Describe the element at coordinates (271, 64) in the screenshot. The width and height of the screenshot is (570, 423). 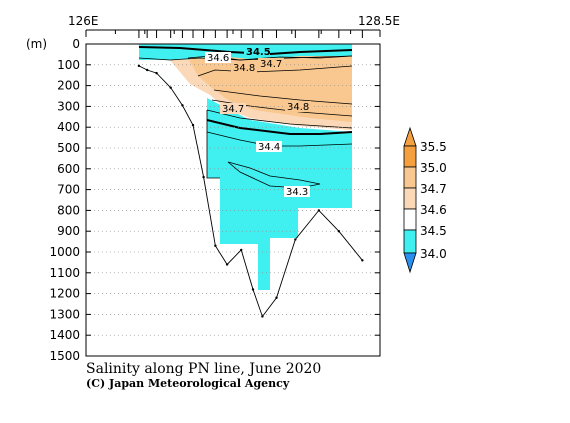
I see `contour-label-34_7-top: 34.7` at that location.